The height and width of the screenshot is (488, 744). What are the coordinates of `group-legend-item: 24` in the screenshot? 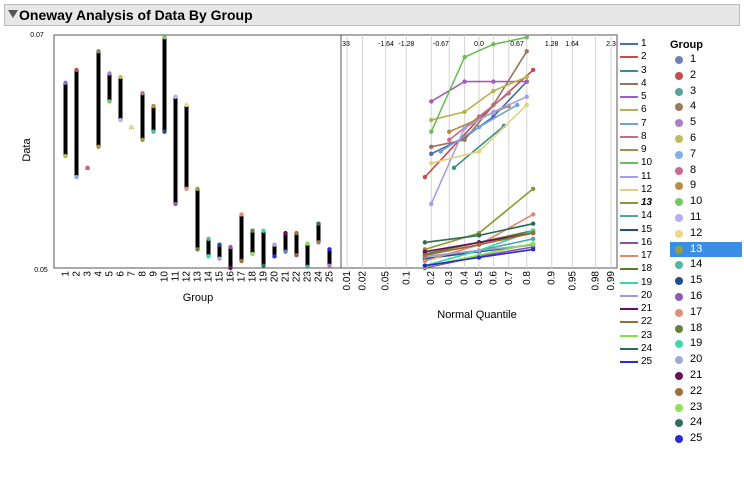 It's located at (706, 423).